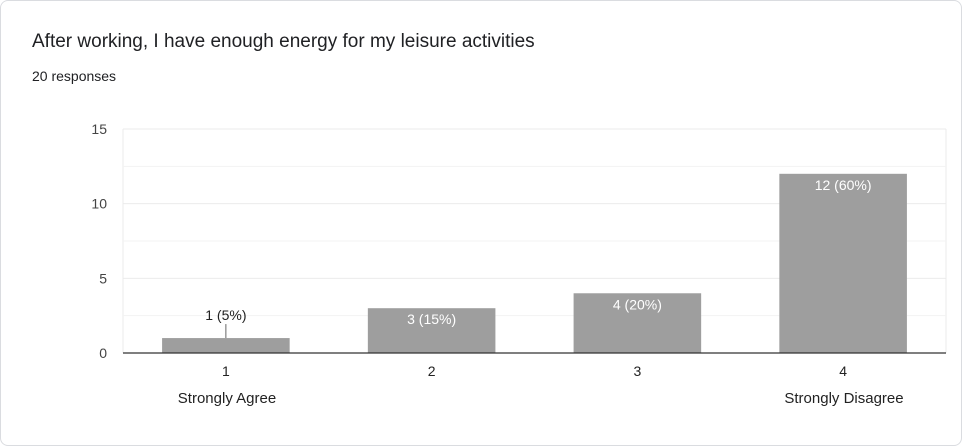  I want to click on data-label: 12 (60%), so click(843, 185).